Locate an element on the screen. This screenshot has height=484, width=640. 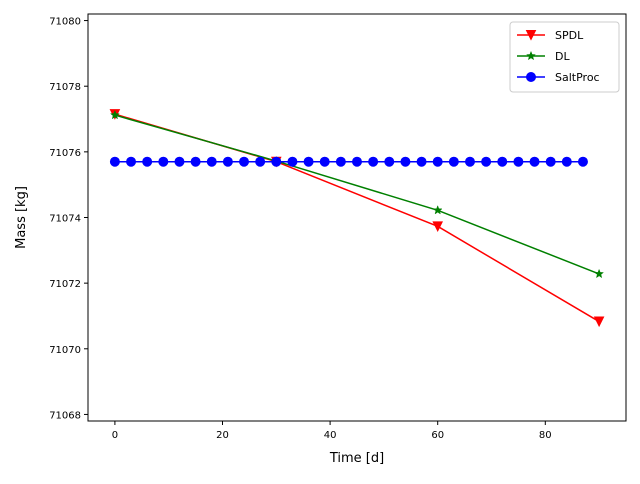
legend-item: SPDL is located at coordinates (550, 35).